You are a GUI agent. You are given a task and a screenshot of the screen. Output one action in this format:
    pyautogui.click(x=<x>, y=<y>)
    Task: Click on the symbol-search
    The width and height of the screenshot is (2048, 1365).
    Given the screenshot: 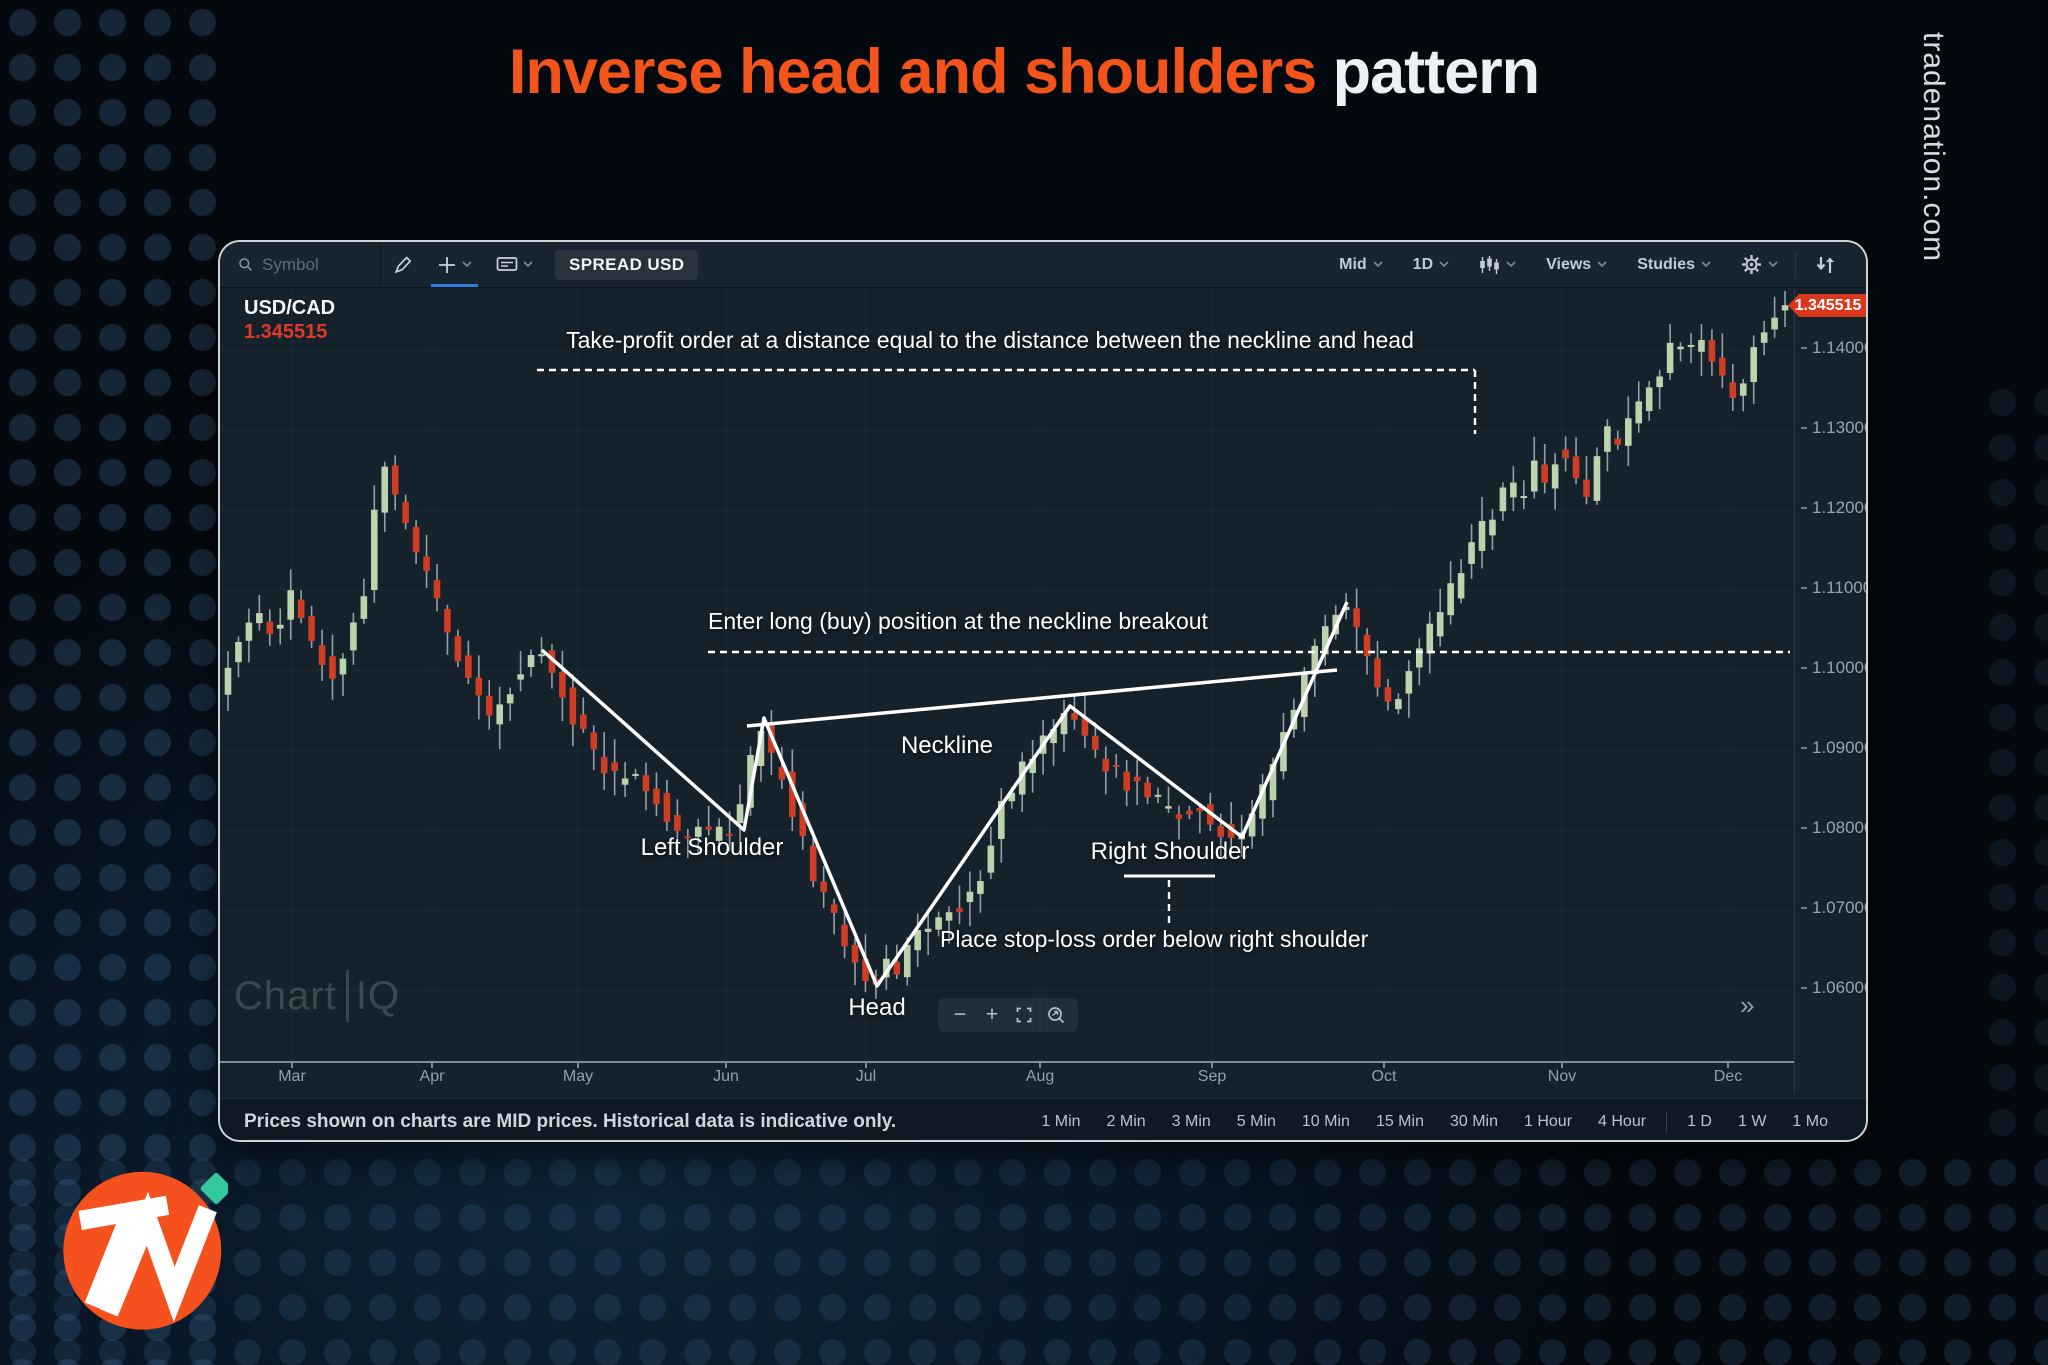 What is the action you would take?
    pyautogui.click(x=300, y=264)
    